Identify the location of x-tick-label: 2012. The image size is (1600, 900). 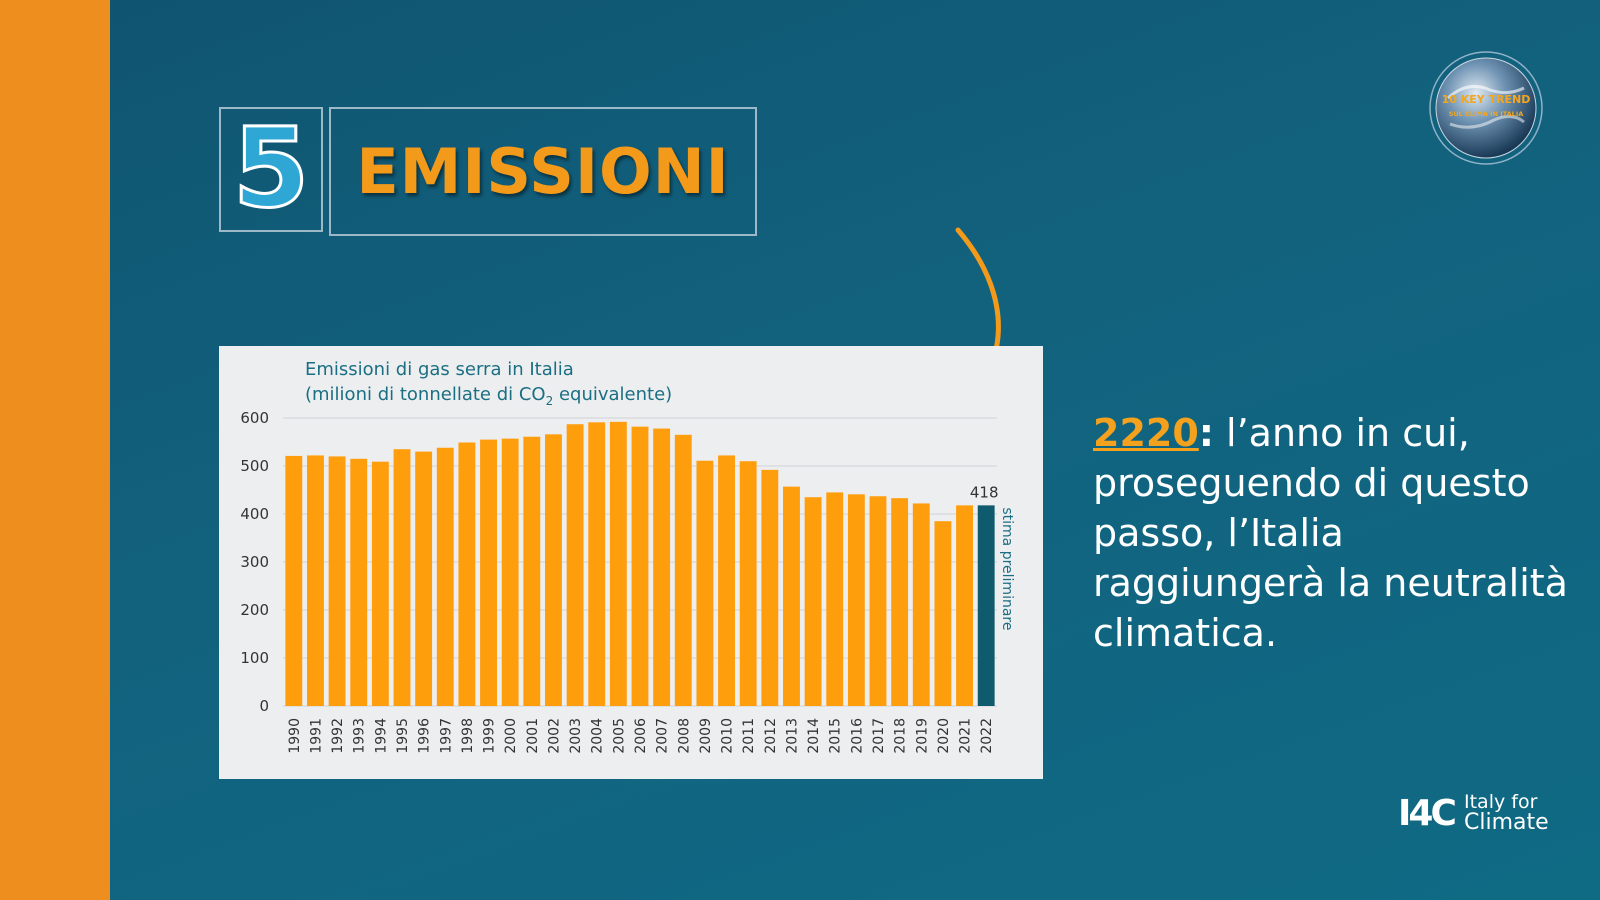
(771, 736).